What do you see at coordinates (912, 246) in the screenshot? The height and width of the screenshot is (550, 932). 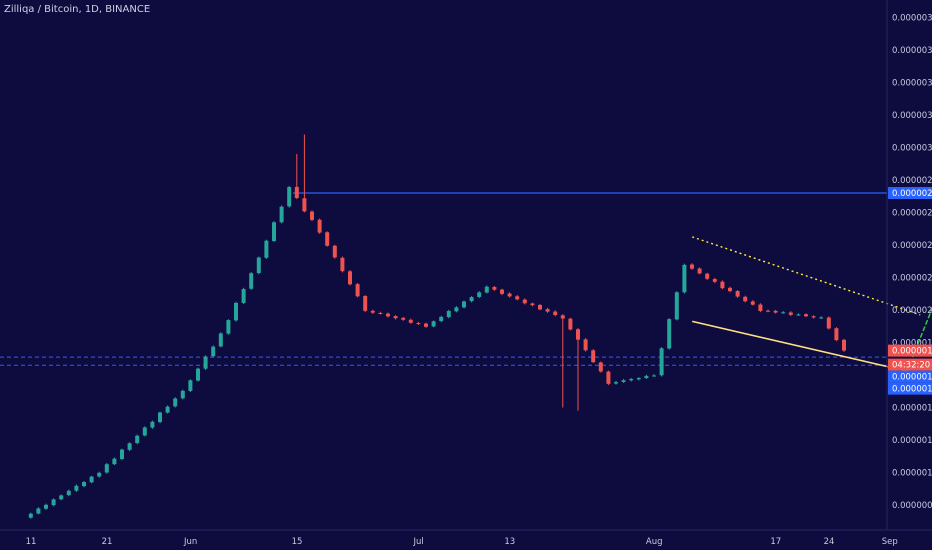 I see `price-axis-label: 0.00000240` at bounding box center [912, 246].